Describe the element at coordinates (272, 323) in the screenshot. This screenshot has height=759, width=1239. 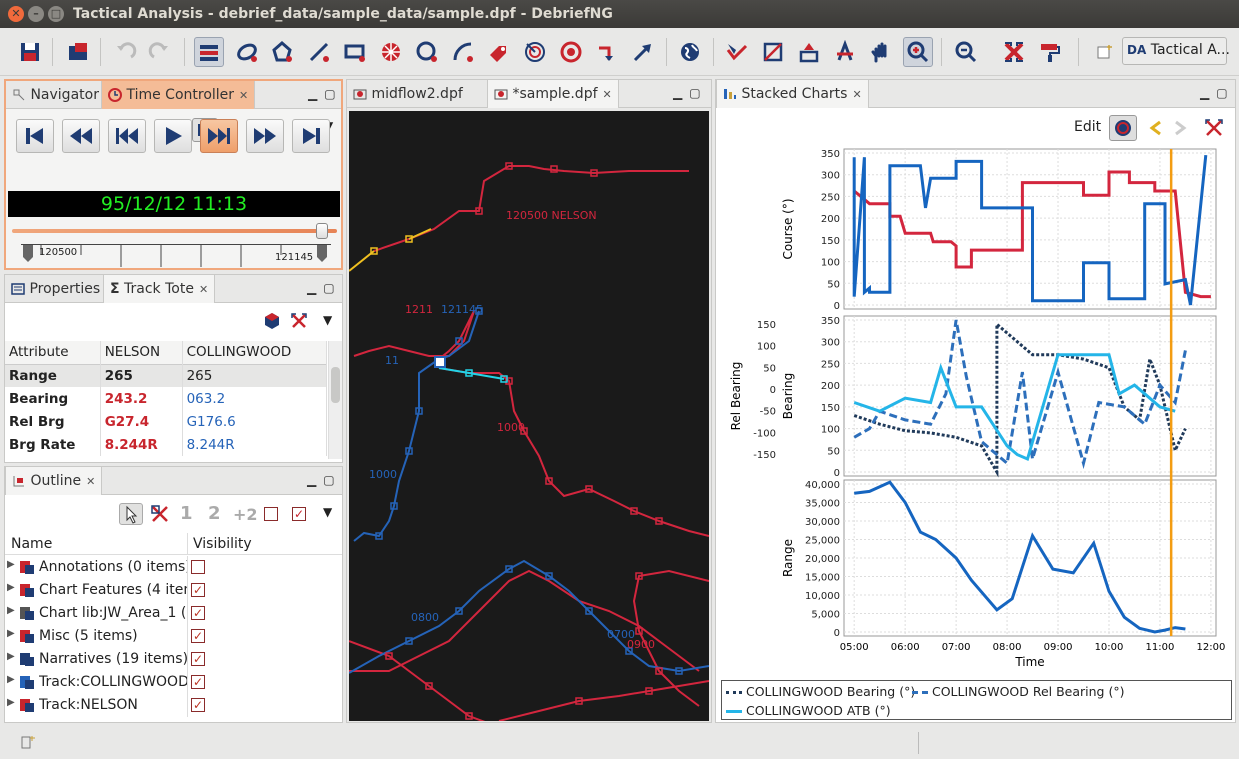
I see `cube-icon` at that location.